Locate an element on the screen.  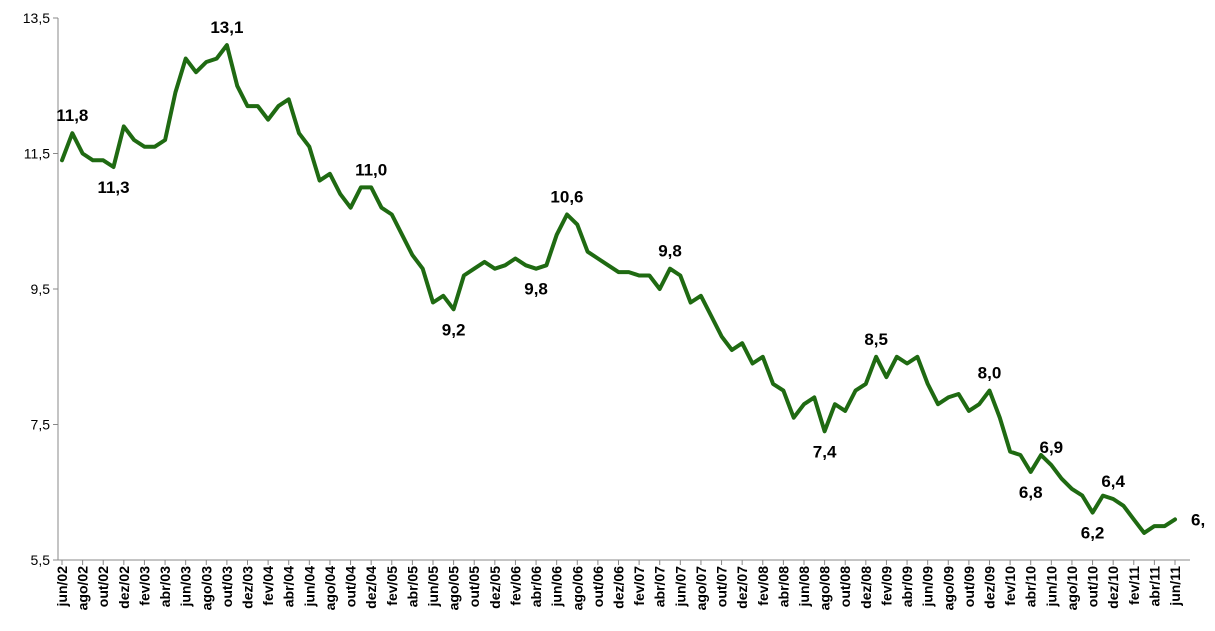
x-tick-label: jun/10 is located at coordinates (1051, 587).